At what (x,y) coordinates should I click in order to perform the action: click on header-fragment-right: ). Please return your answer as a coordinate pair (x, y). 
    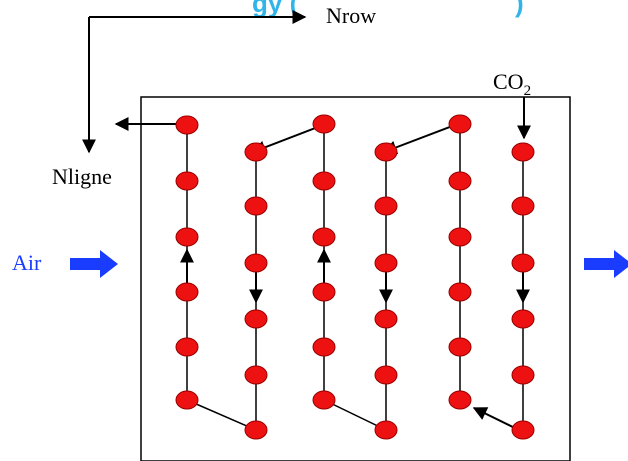
    Looking at the image, I should click on (519, 9).